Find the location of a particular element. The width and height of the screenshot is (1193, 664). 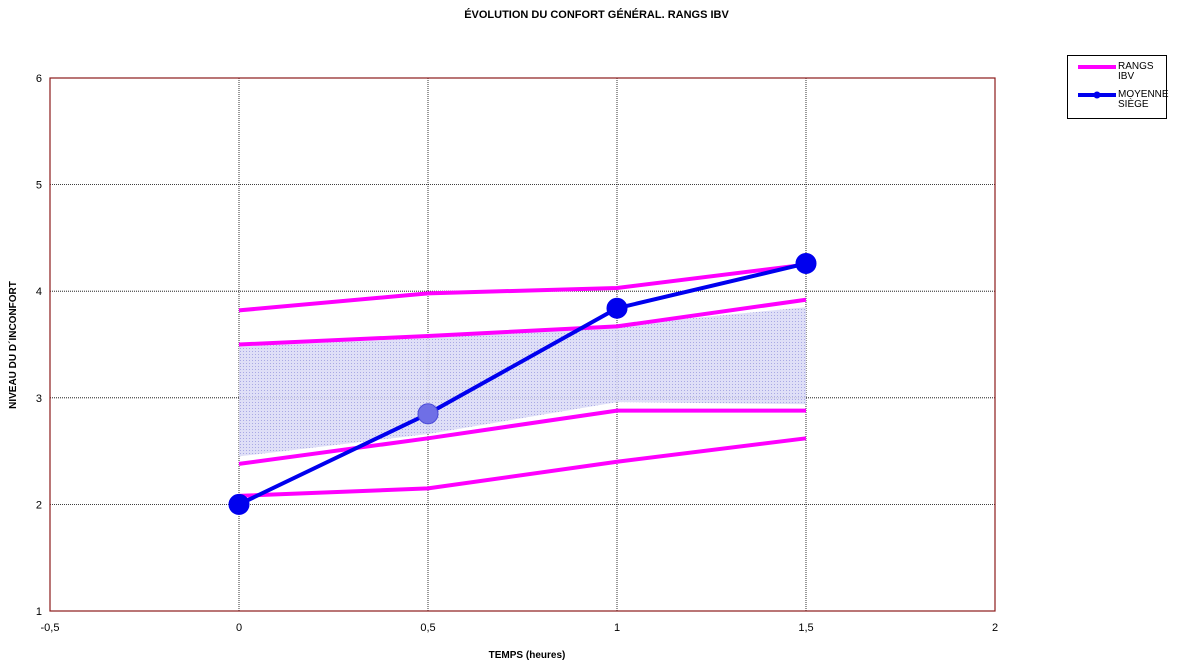

x-tick-label: -0,5 is located at coordinates (50, 628).